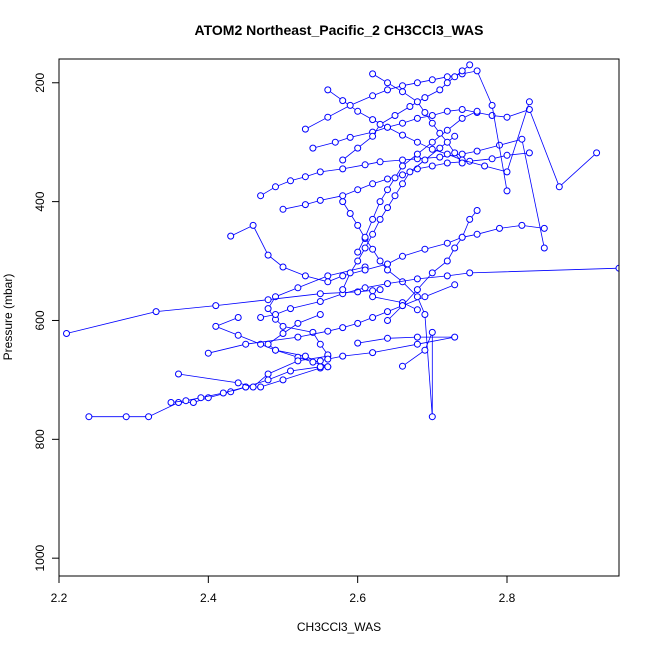 Image resolution: width=650 pixels, height=650 pixels. Describe the element at coordinates (357, 598) in the screenshot. I see `x-tick-label: 2.6` at that location.